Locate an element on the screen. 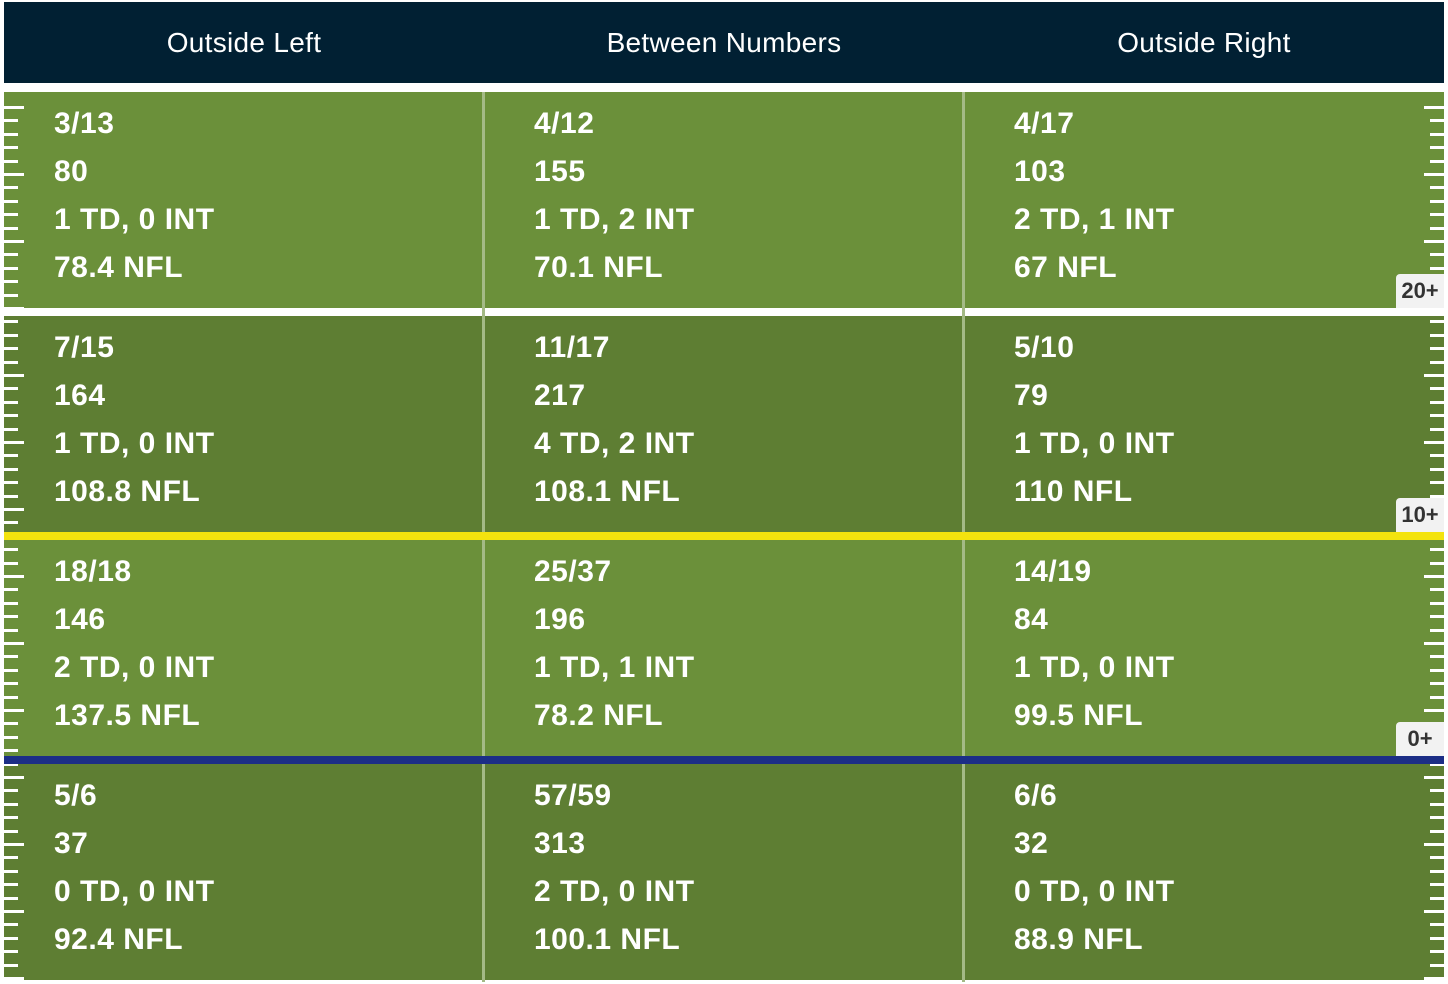 The image size is (1448, 984). stat-completions: 11/17 is located at coordinates (572, 347).